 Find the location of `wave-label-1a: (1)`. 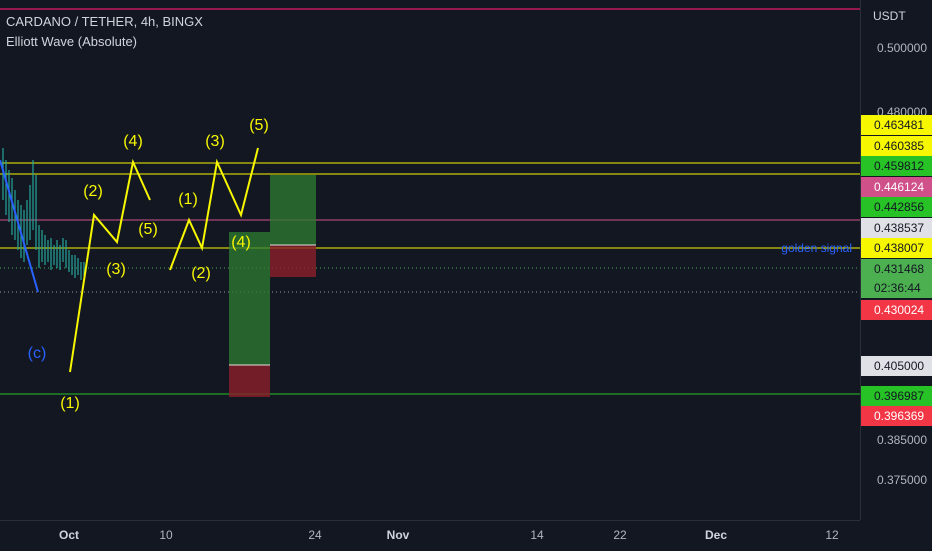

wave-label-1a: (1) is located at coordinates (70, 403).